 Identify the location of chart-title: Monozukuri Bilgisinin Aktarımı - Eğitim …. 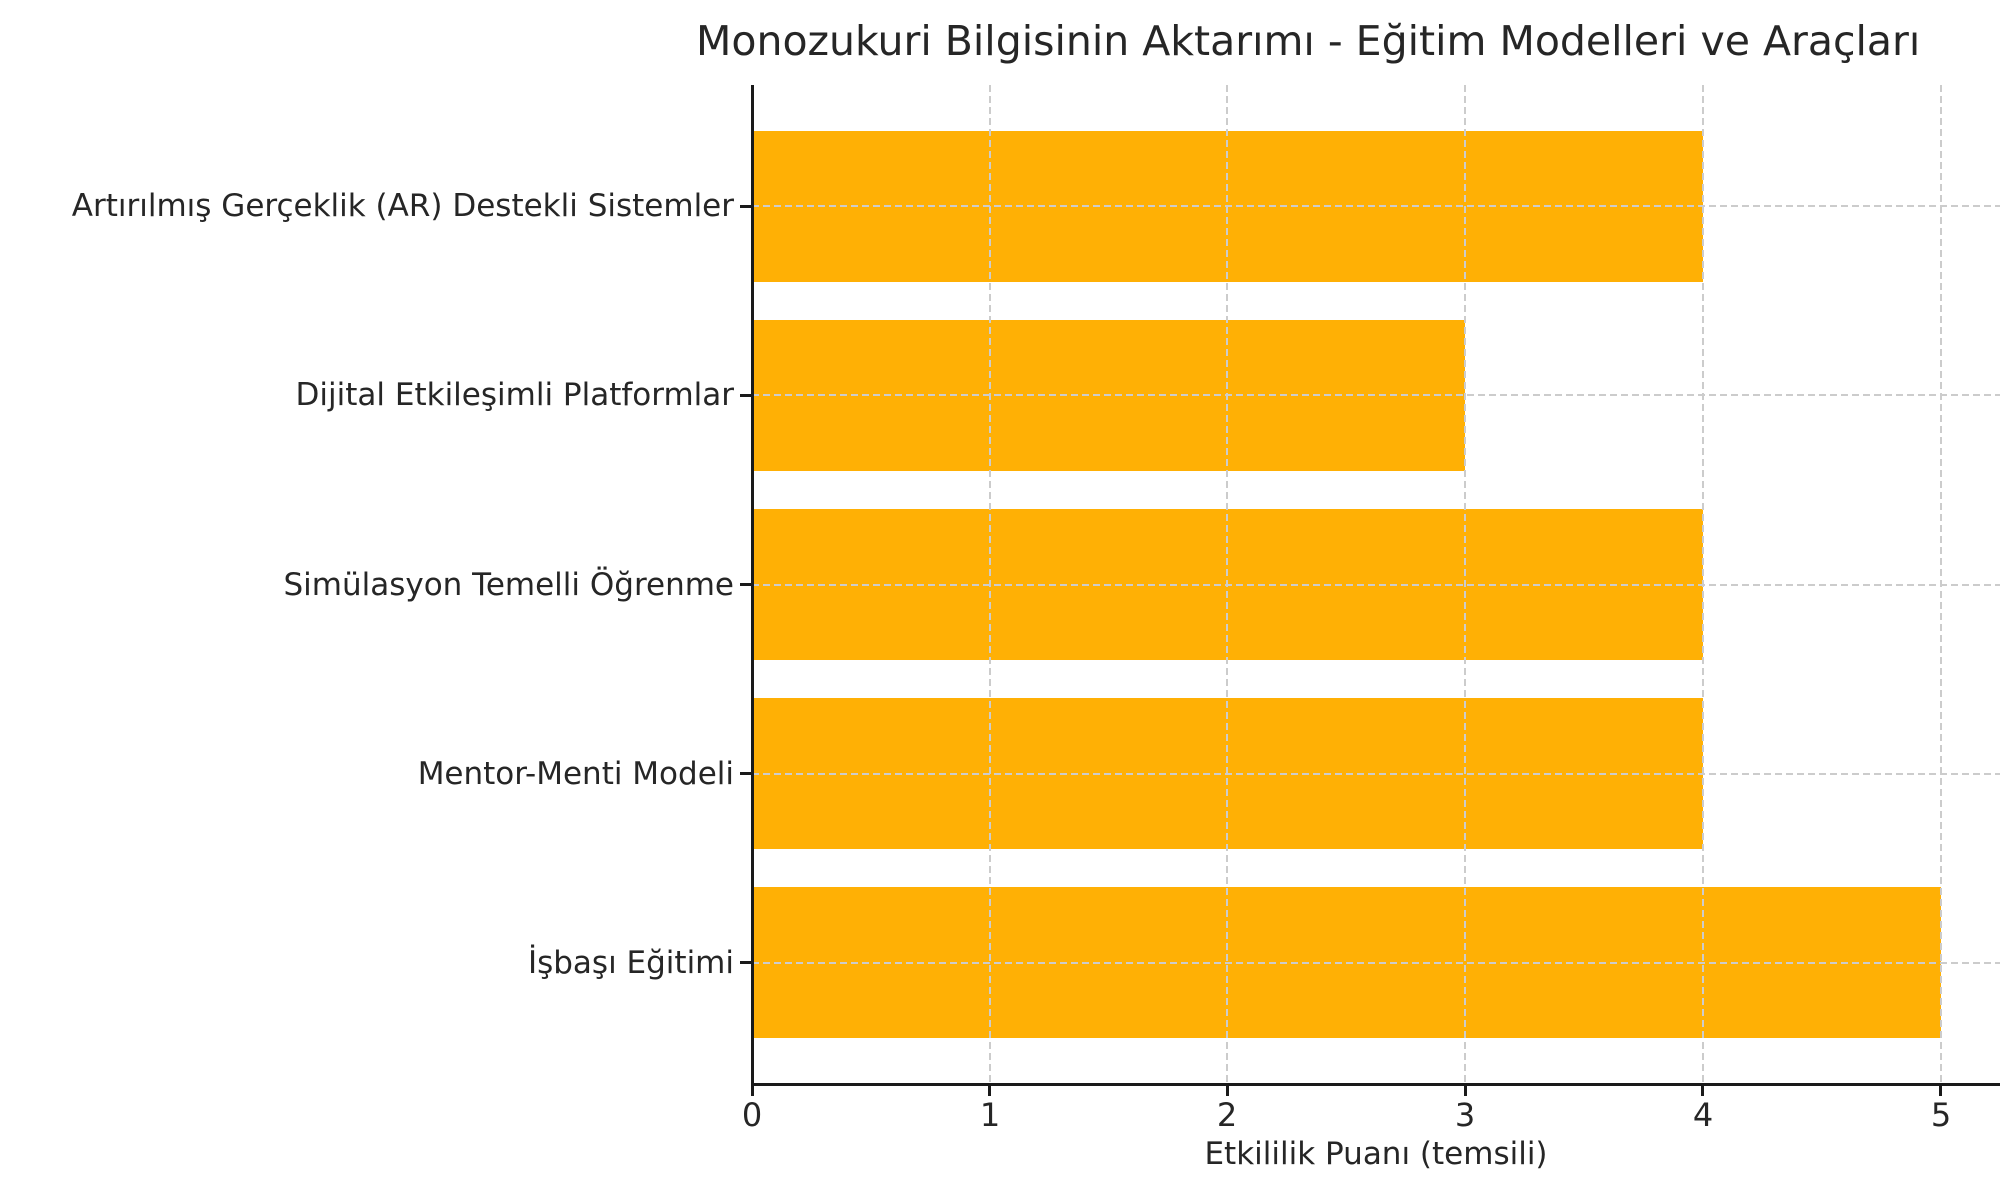
(1308, 41).